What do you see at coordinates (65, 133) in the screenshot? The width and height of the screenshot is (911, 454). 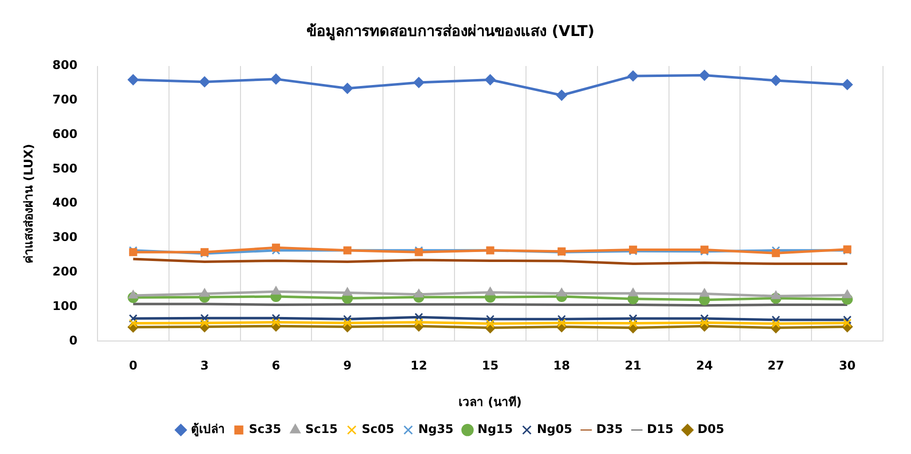 I see `y-tick-label: 600` at bounding box center [65, 133].